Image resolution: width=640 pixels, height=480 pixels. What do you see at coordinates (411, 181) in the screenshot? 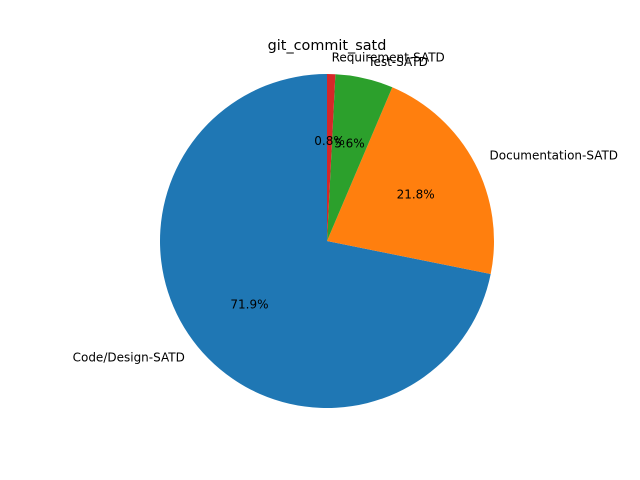
I see `pie-slice-documentation-satd` at bounding box center [411, 181].